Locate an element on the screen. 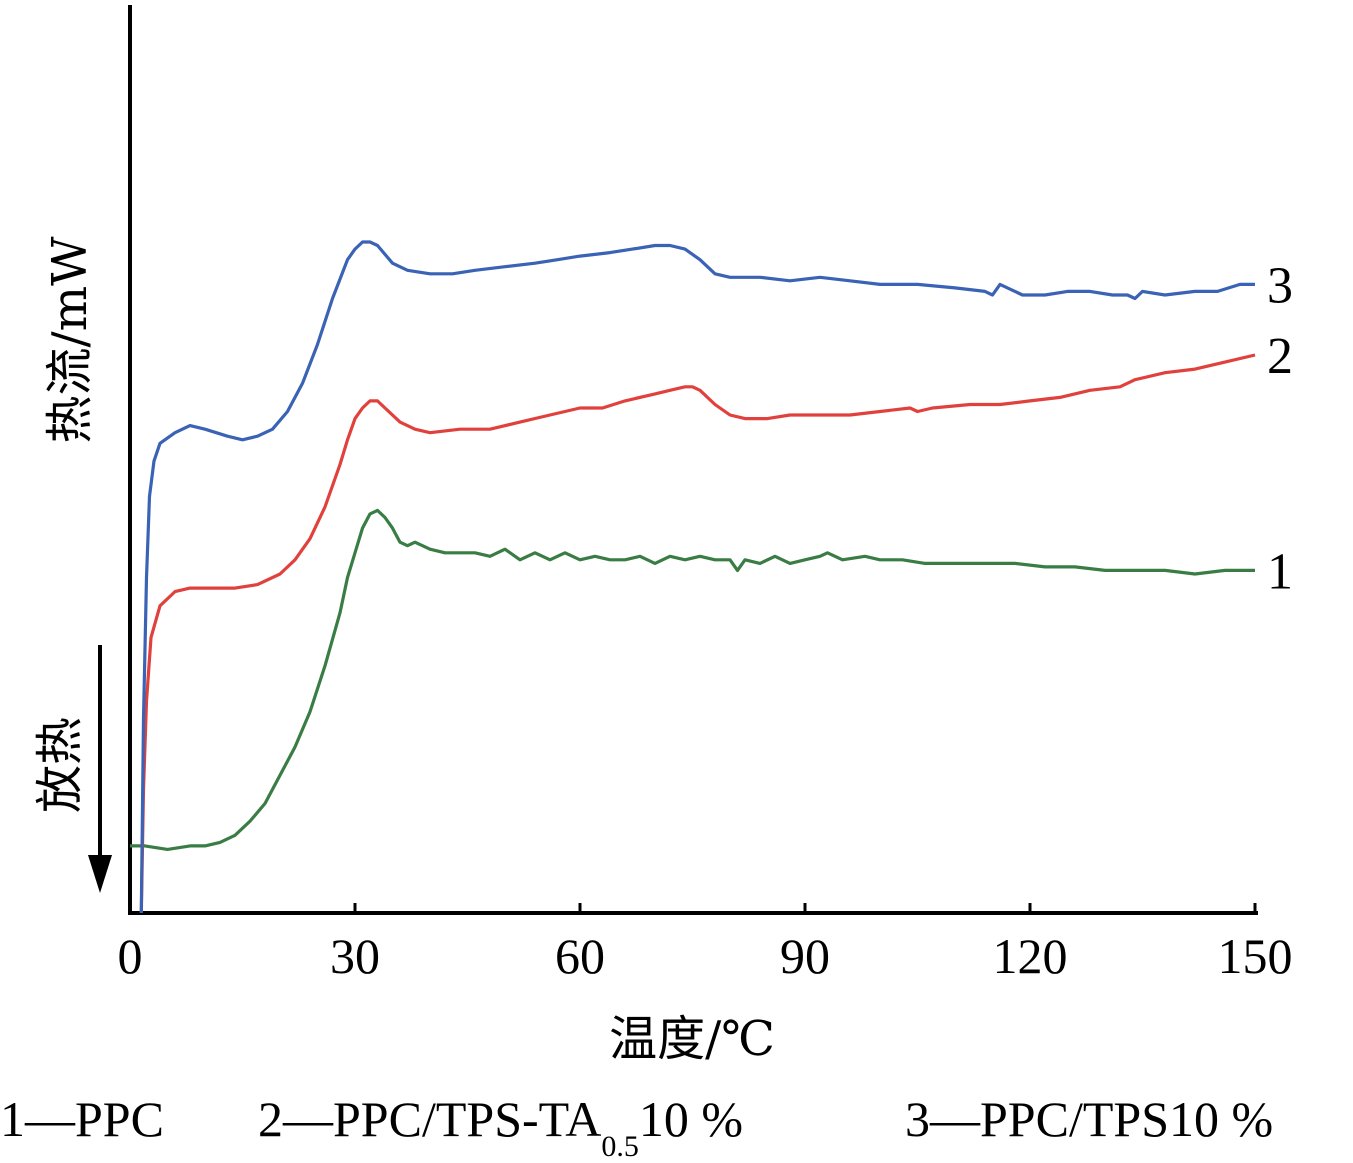 The width and height of the screenshot is (1353, 1163). x-tick-label: 120 is located at coordinates (1030, 956).